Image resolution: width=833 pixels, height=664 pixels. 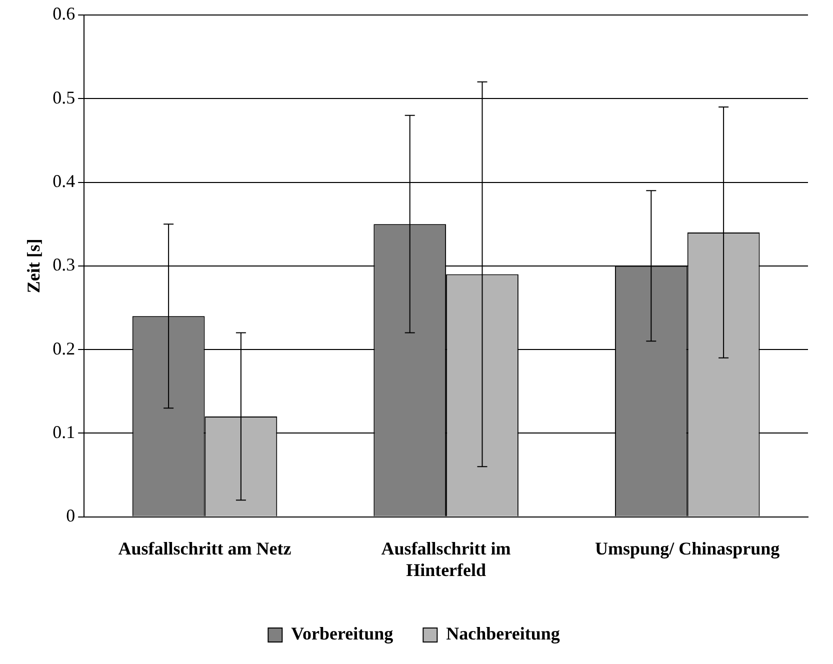 I want to click on legend-label: Vorbereitung, so click(x=342, y=634).